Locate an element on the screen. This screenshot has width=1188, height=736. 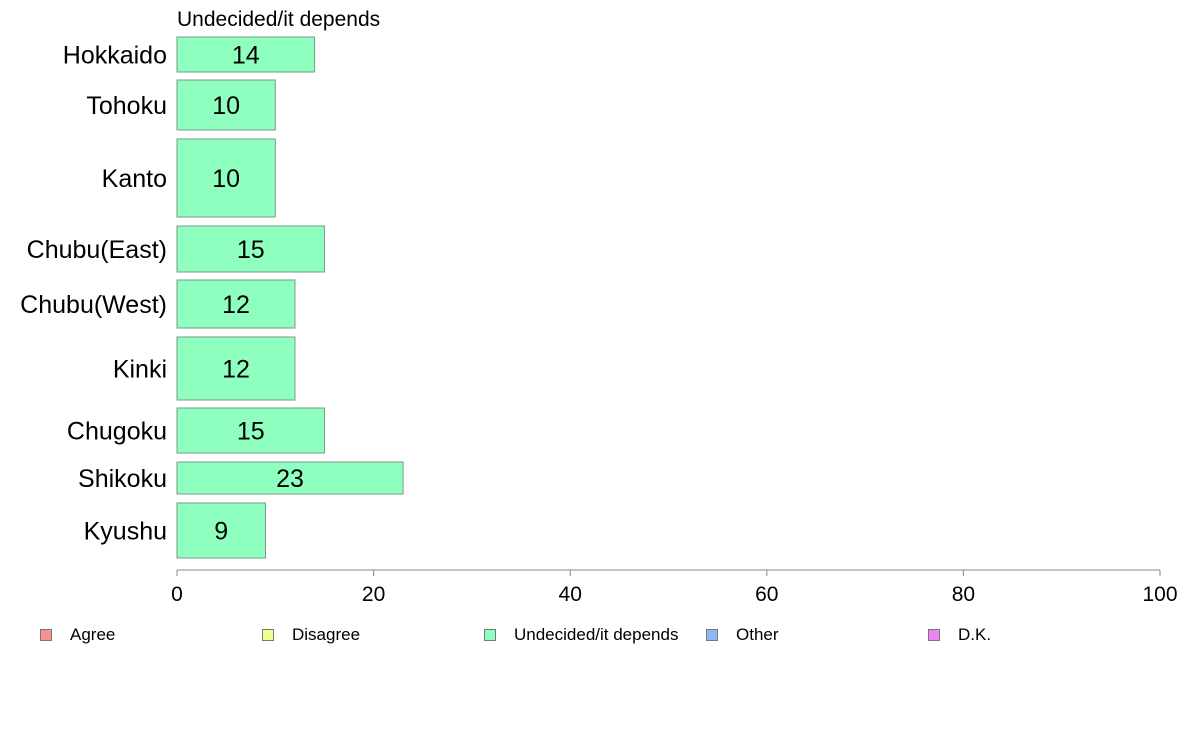
legend-label: Disagree is located at coordinates (326, 634).